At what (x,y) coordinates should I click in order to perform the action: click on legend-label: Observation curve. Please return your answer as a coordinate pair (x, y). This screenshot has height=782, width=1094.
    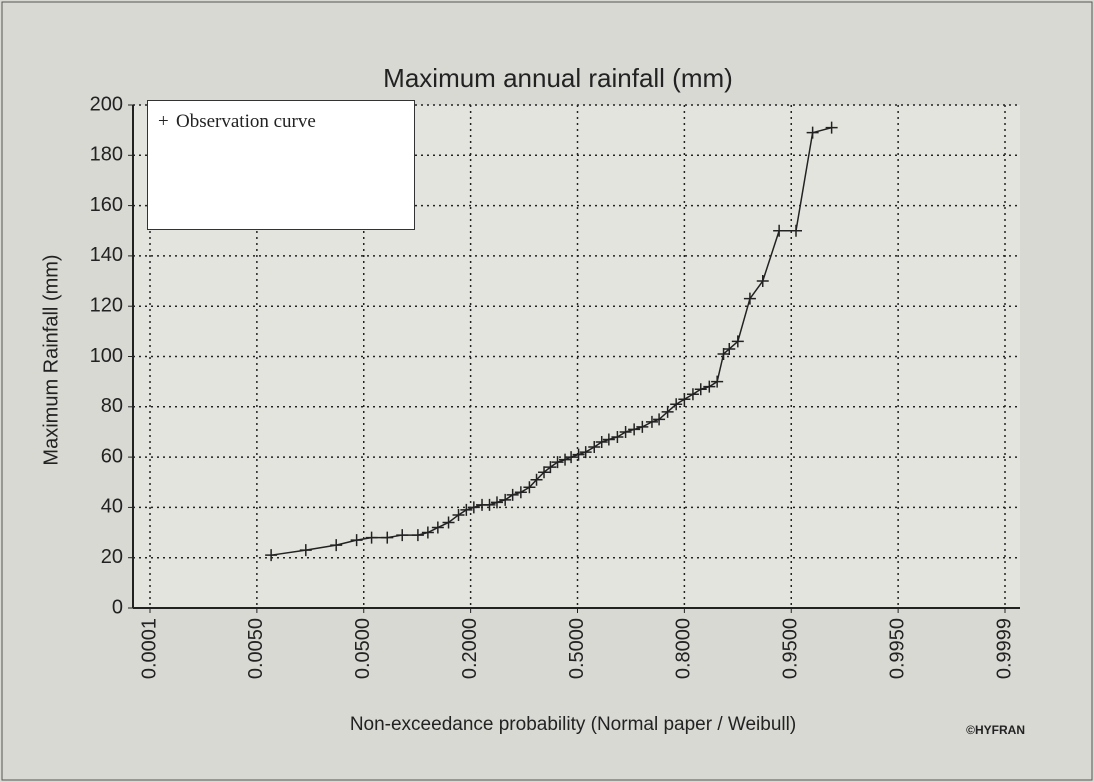
    Looking at the image, I should click on (246, 121).